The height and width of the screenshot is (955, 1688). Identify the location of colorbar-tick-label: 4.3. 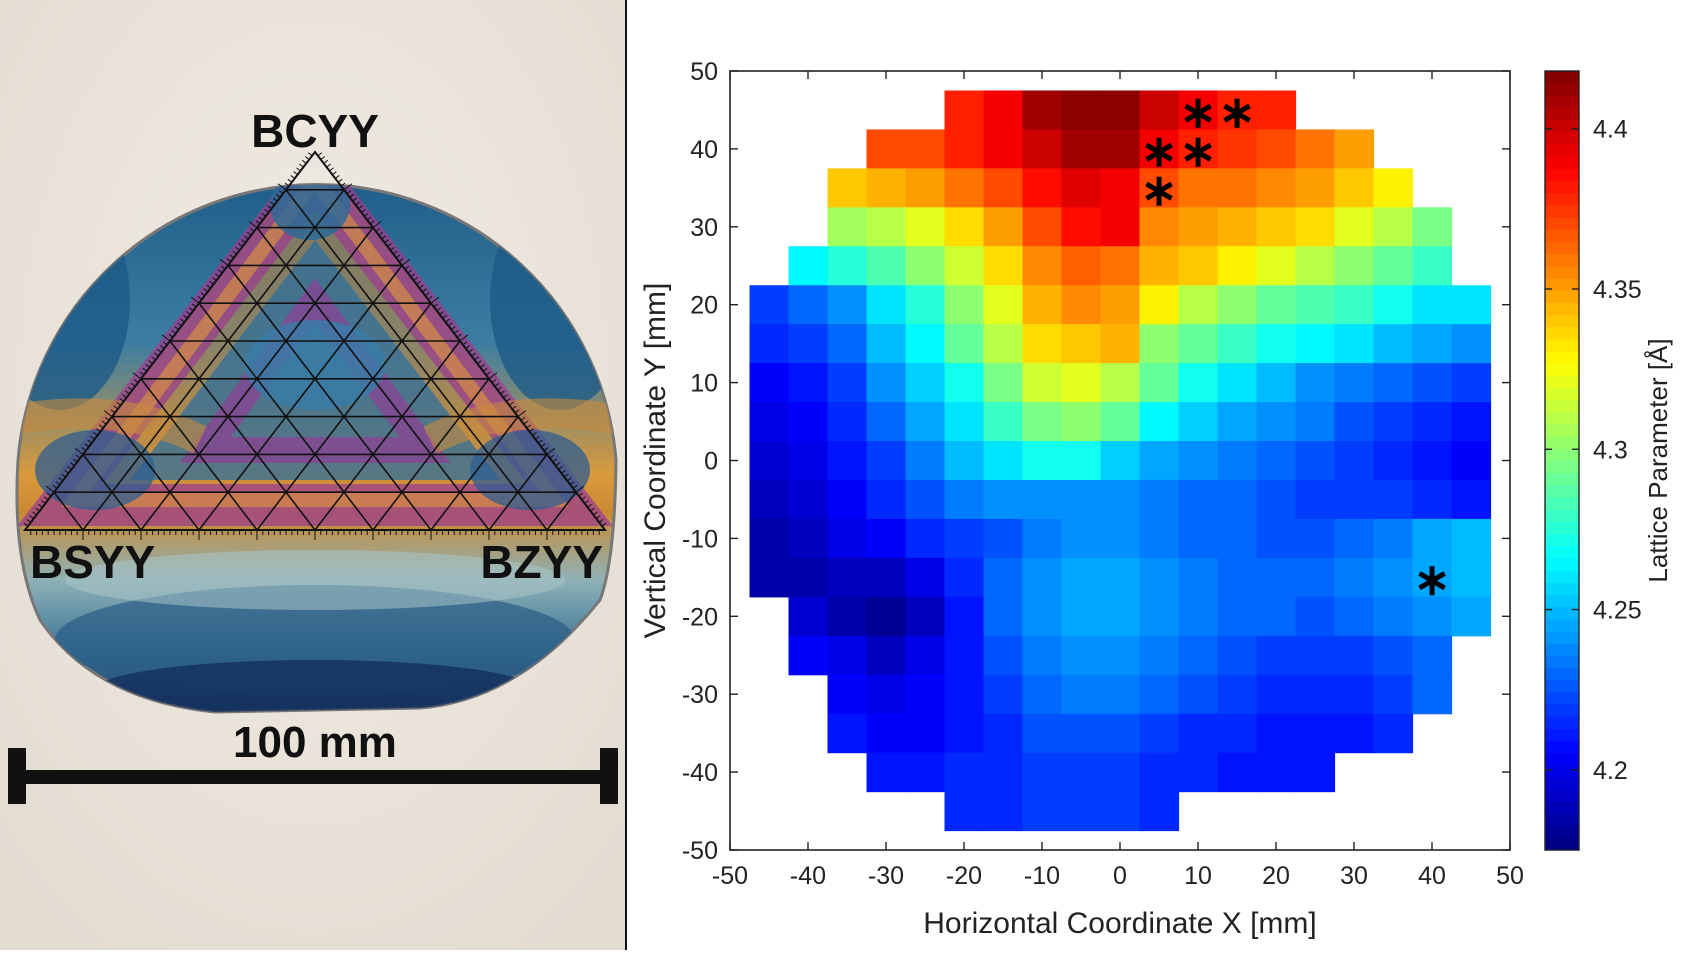
(1610, 450).